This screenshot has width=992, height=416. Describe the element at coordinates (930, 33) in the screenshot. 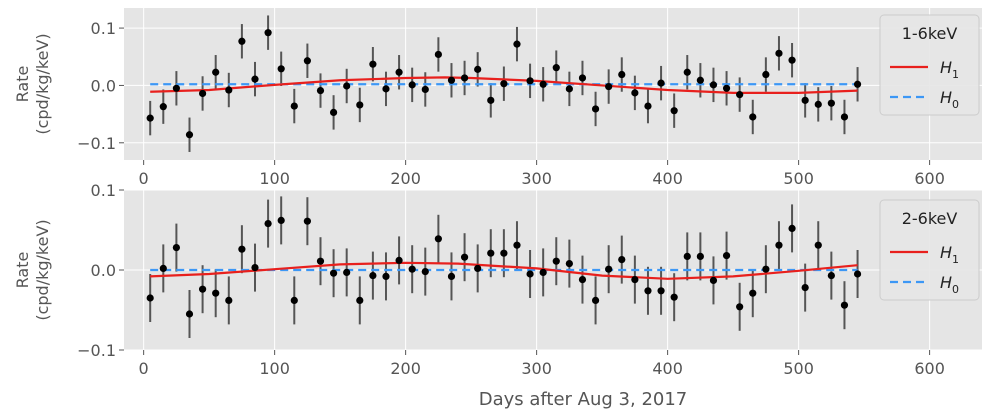

I see `legend-title: 1-6keV` at that location.